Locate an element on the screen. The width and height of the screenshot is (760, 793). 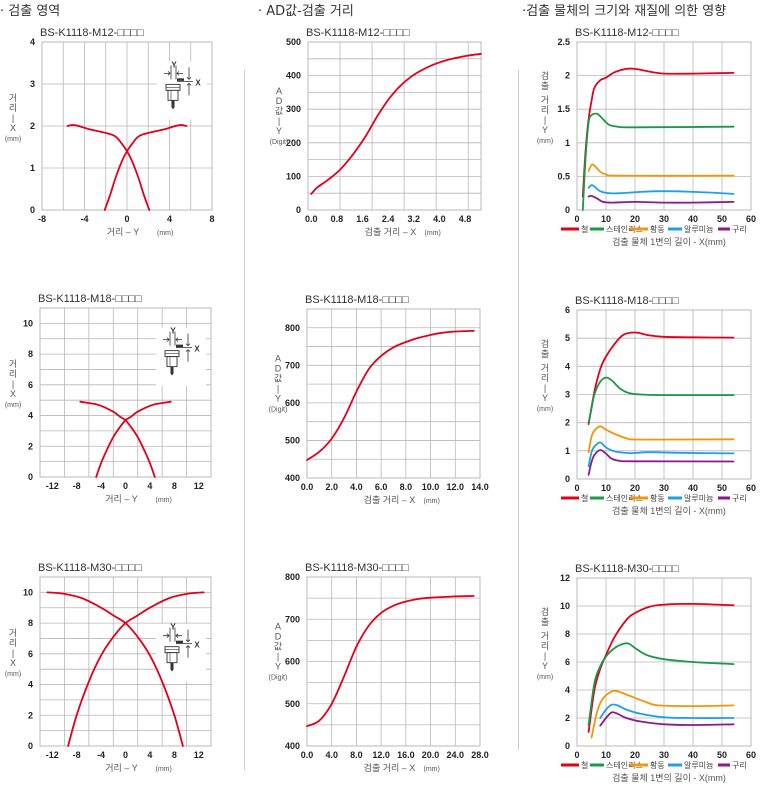
x-tick-label: 4.0 is located at coordinates (356, 487).